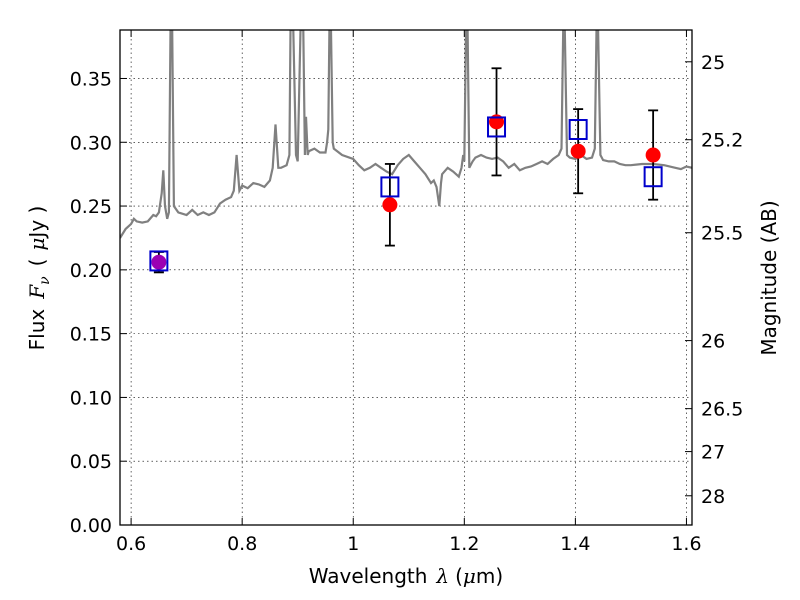  Describe the element at coordinates (469, 576) in the screenshot. I see `x-title-unit-mu: μ` at that location.